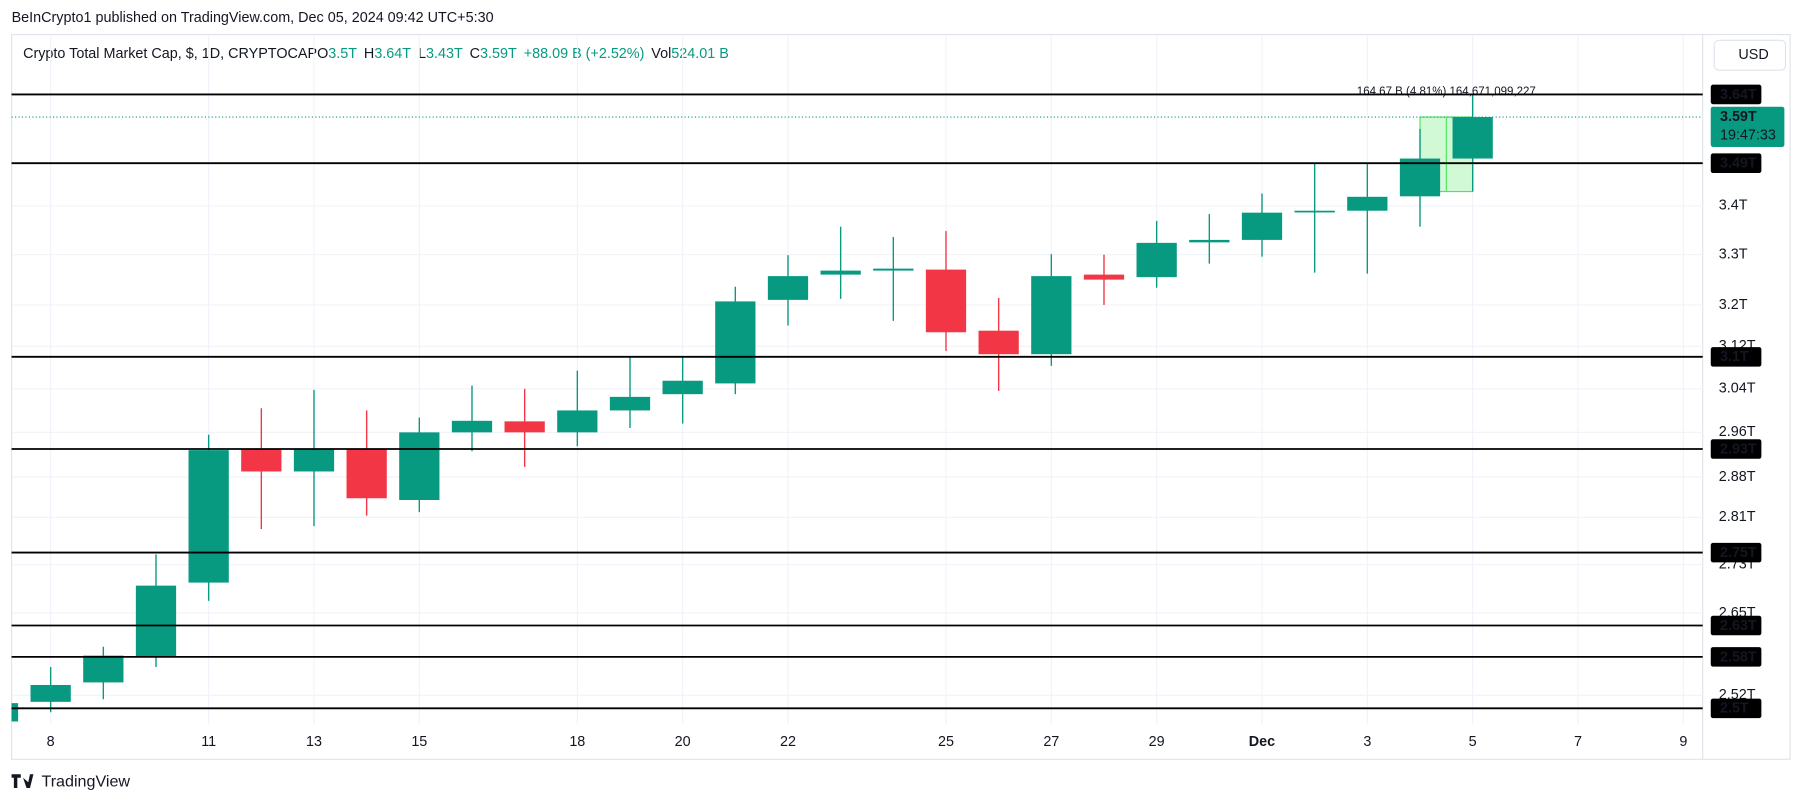  What do you see at coordinates (946, 742) in the screenshot?
I see `x-tick-label: 25` at bounding box center [946, 742].